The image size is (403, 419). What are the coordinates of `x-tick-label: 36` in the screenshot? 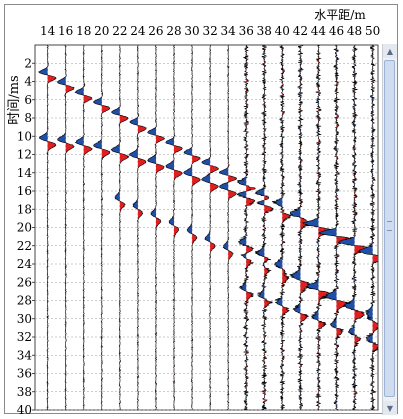 It's located at (246, 31).